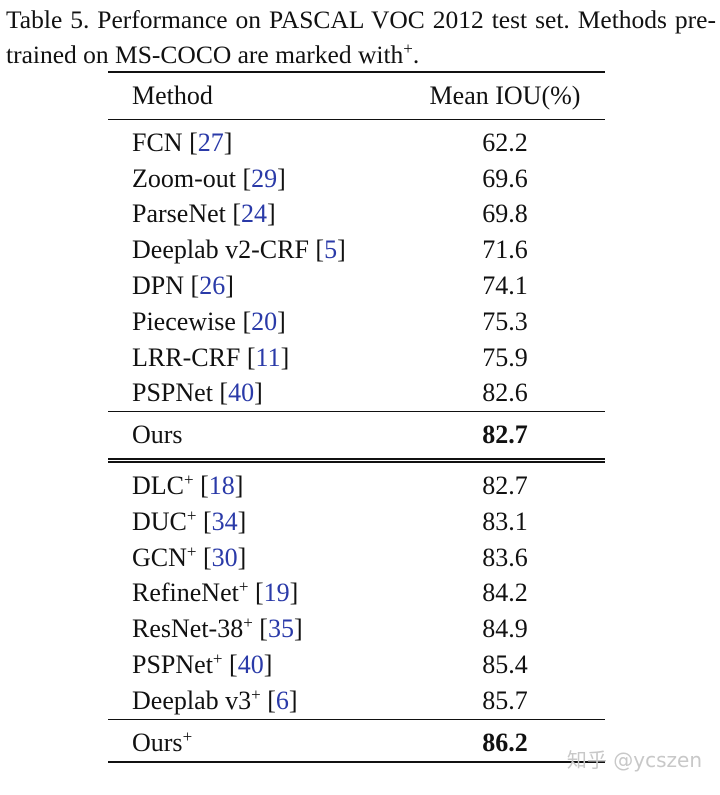  Describe the element at coordinates (256, 436) in the screenshot. I see `method-cell: Ours` at that location.